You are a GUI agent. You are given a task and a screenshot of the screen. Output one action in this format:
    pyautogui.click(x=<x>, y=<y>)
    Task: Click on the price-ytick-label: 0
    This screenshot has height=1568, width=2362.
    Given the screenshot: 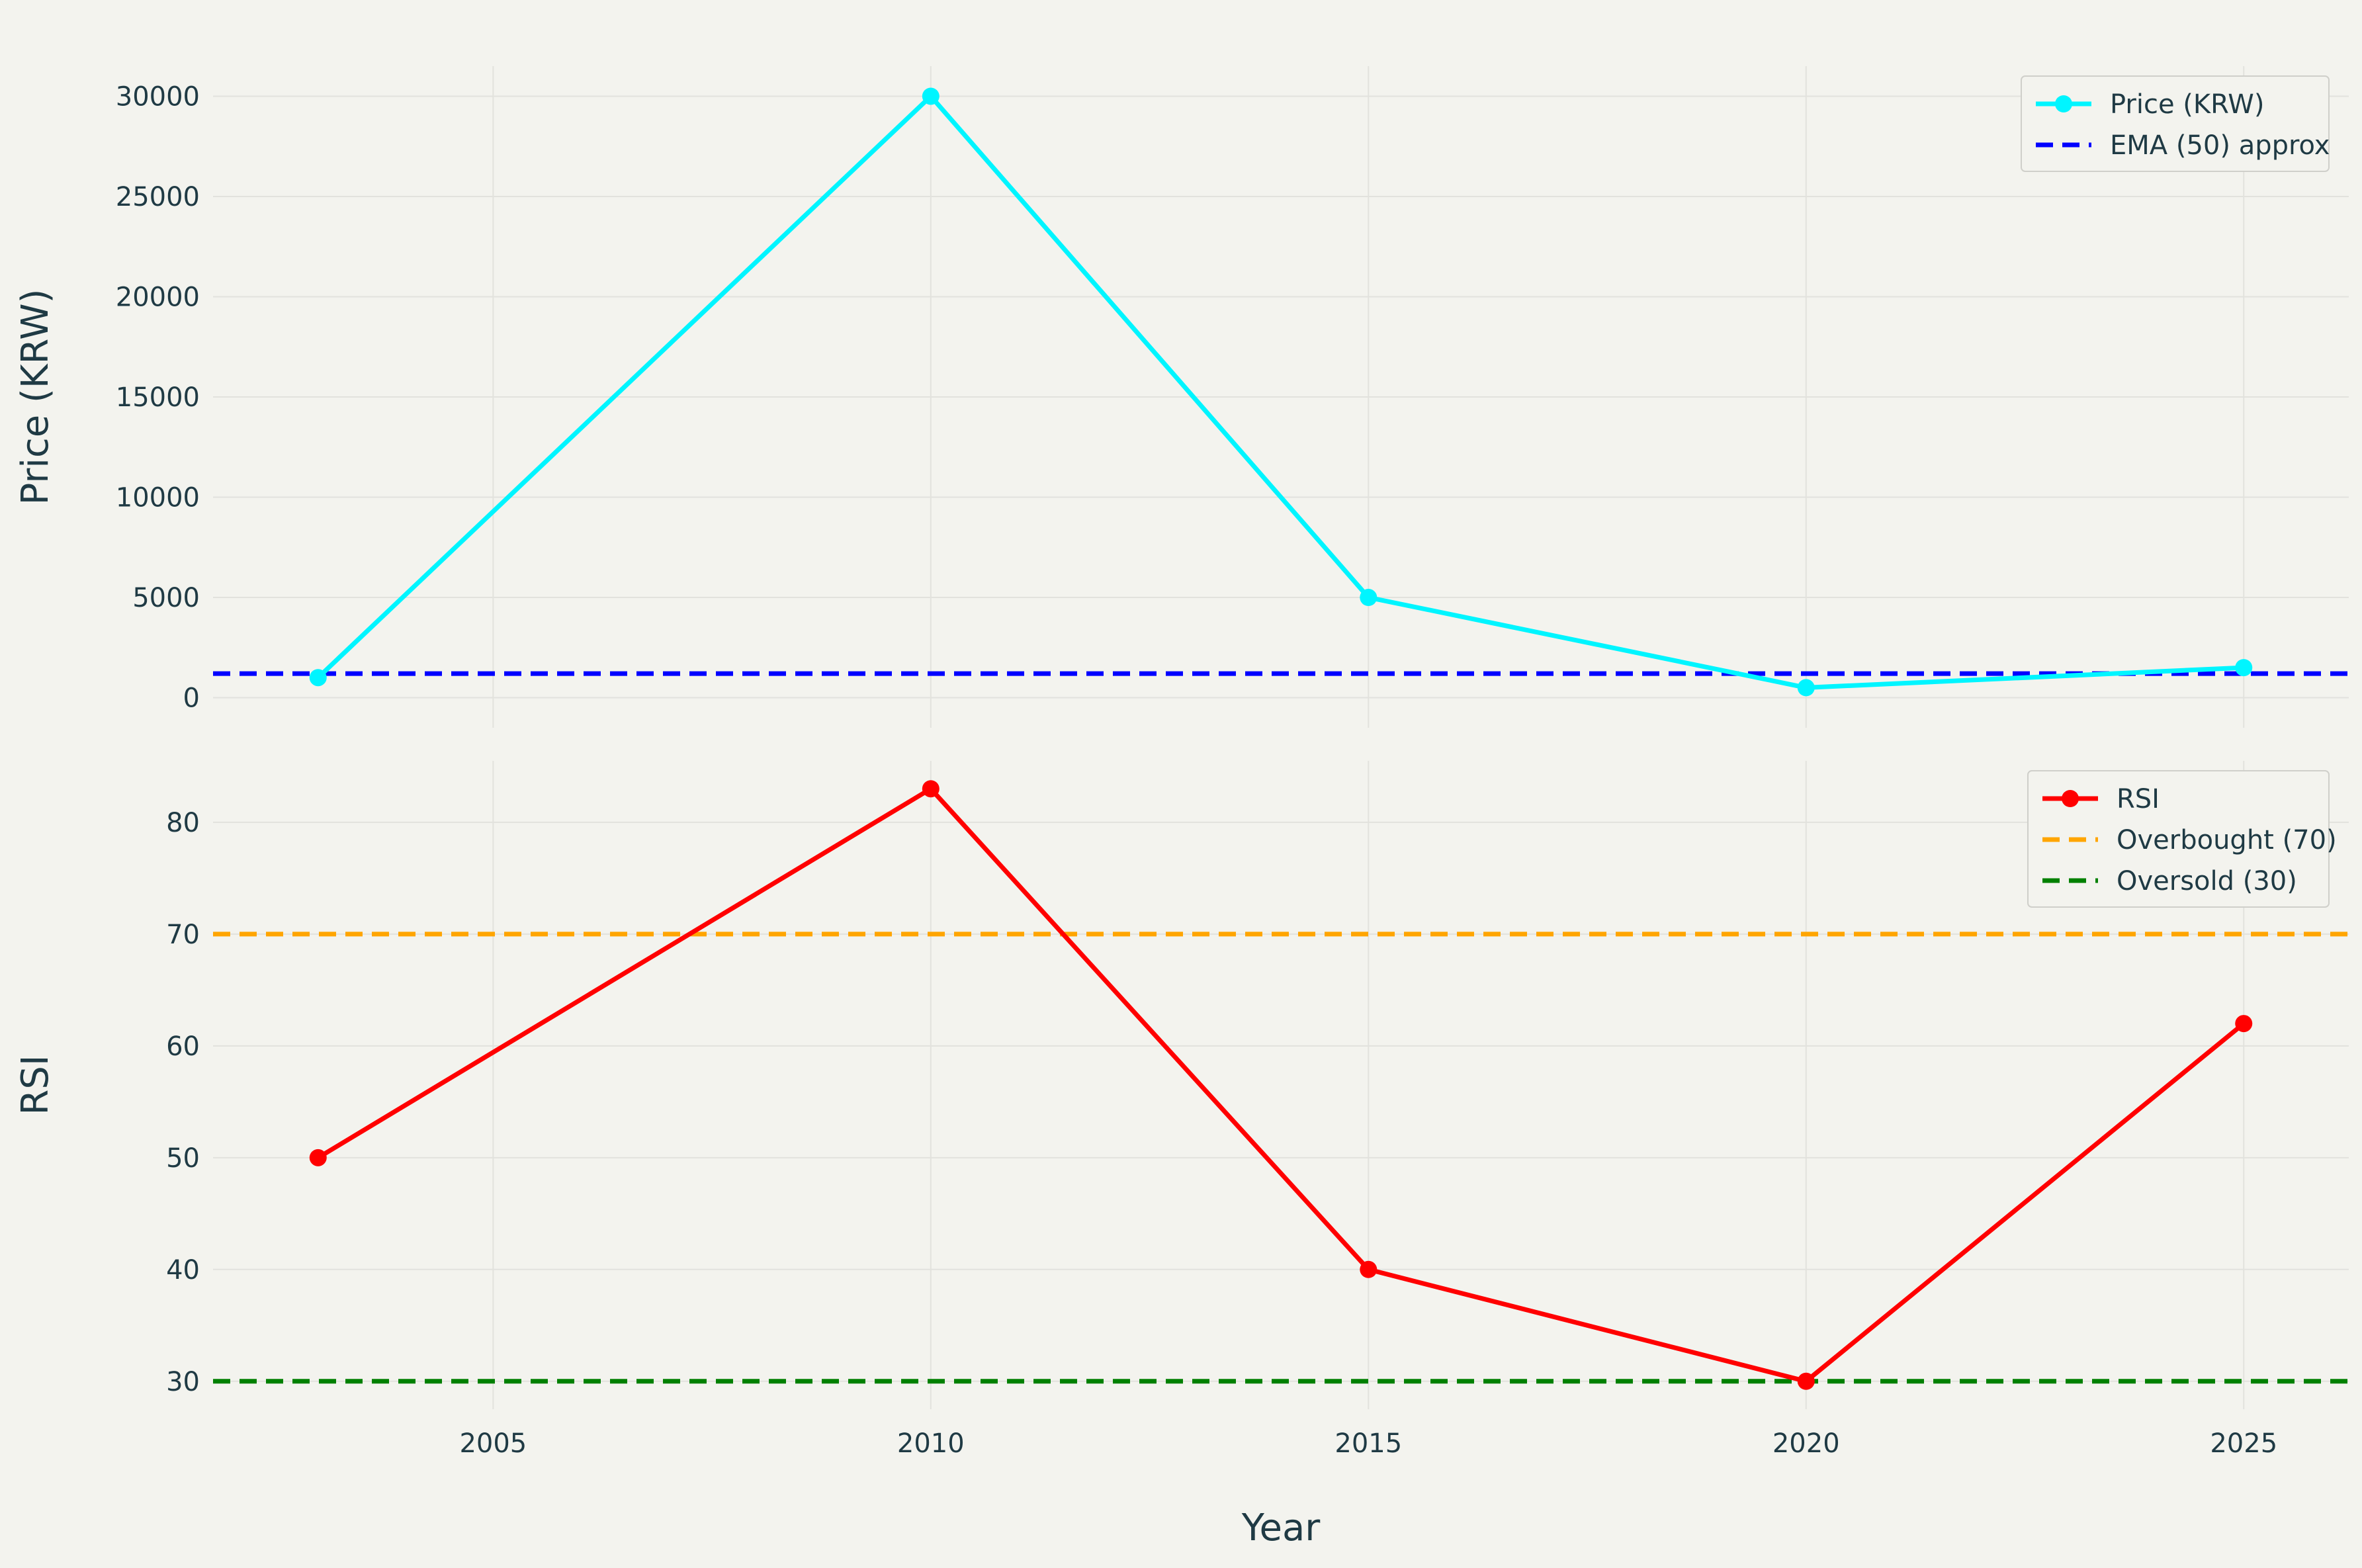 What is the action you would take?
    pyautogui.click(x=191, y=699)
    